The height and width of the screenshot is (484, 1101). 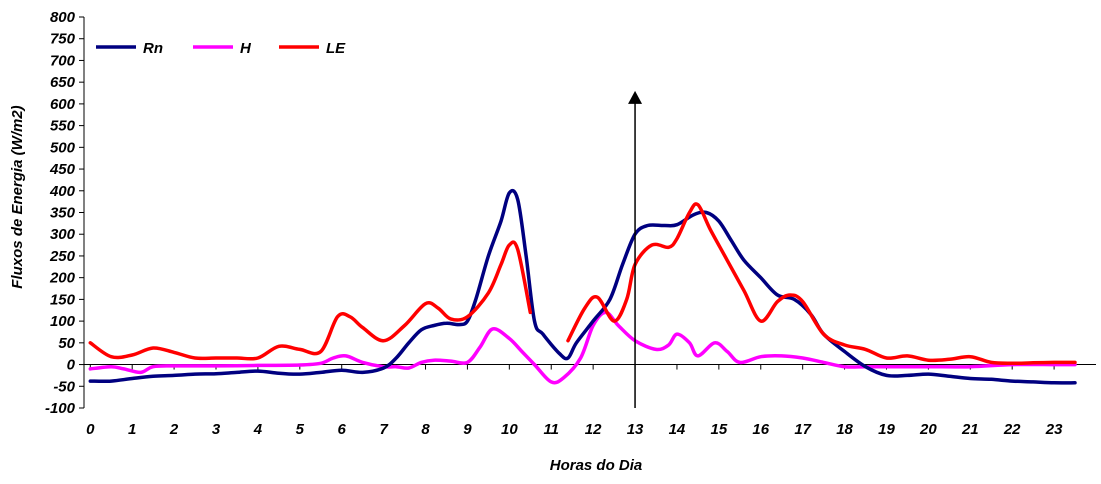 What do you see at coordinates (153, 48) in the screenshot?
I see `legend-label-rn: Rn` at bounding box center [153, 48].